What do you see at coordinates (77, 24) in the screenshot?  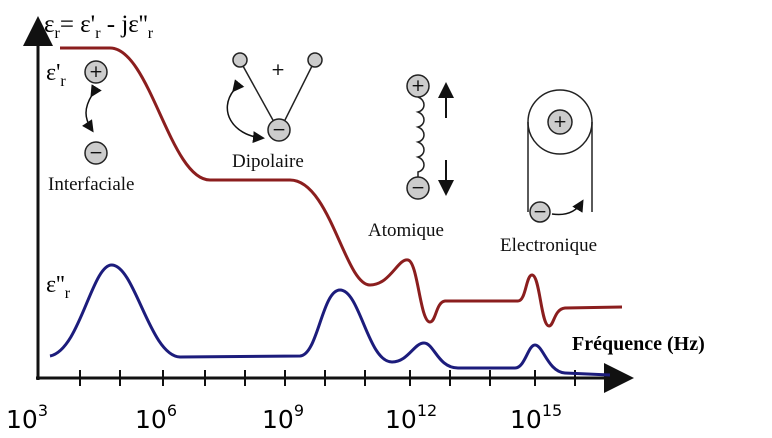 I see `text-part: = ε'` at bounding box center [77, 24].